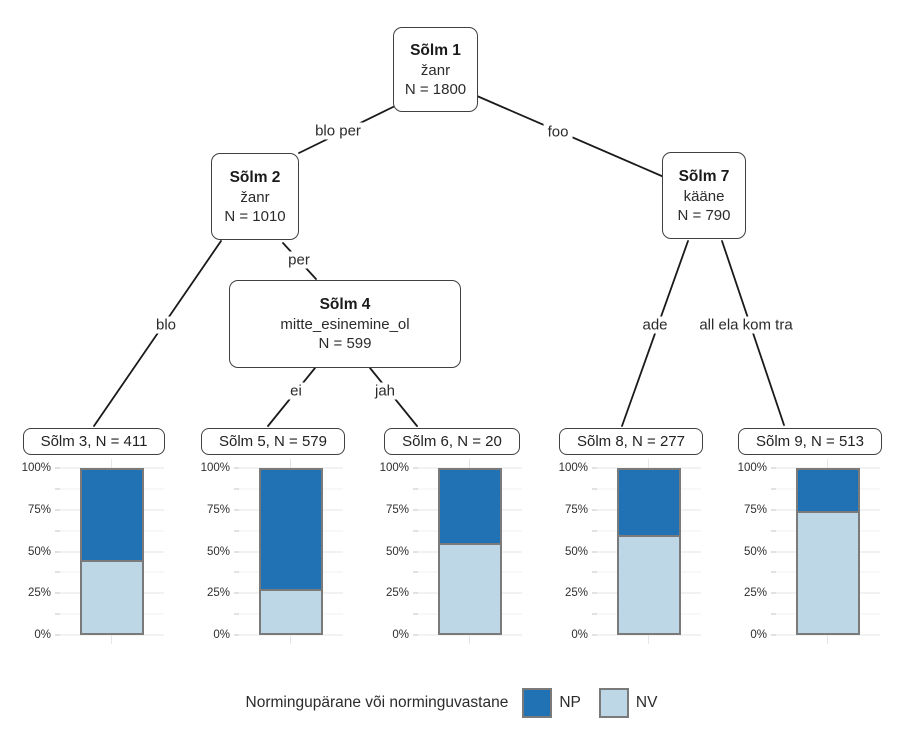 This screenshot has width=903, height=755. What do you see at coordinates (809, 551) in the screenshot?
I see `terminal-chart-node-9: 100% 75% 50% 25% 0%` at bounding box center [809, 551].